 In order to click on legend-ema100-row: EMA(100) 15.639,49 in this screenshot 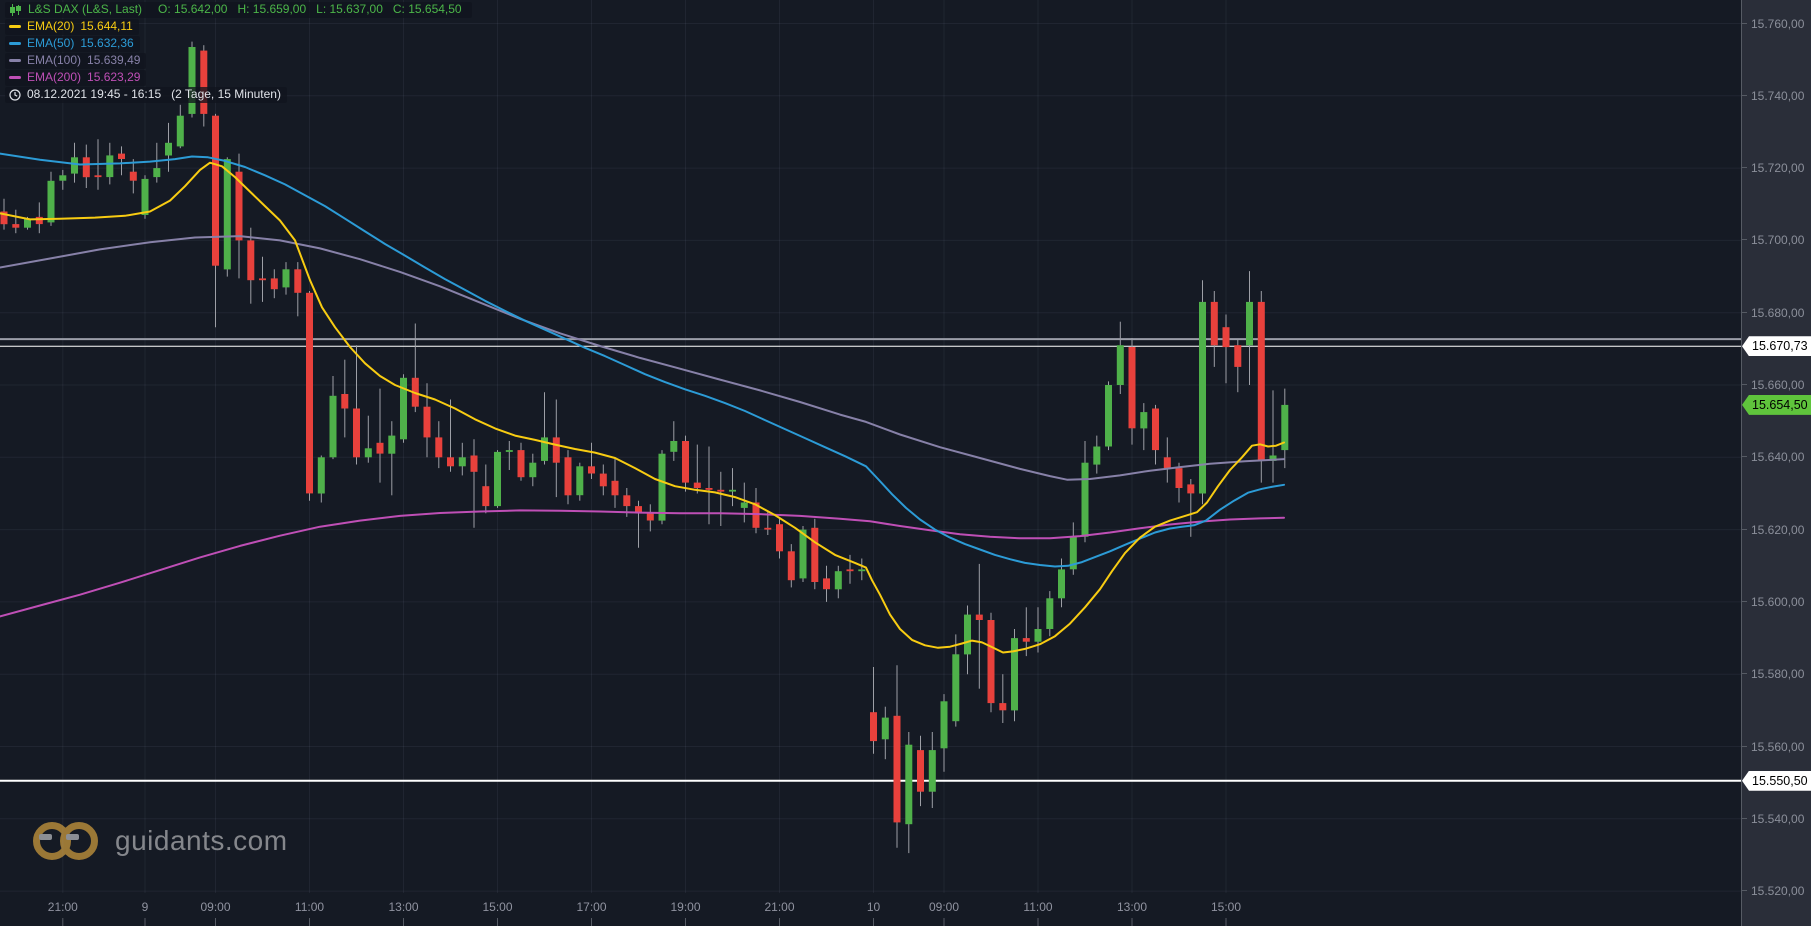, I will do `click(76, 61)`.